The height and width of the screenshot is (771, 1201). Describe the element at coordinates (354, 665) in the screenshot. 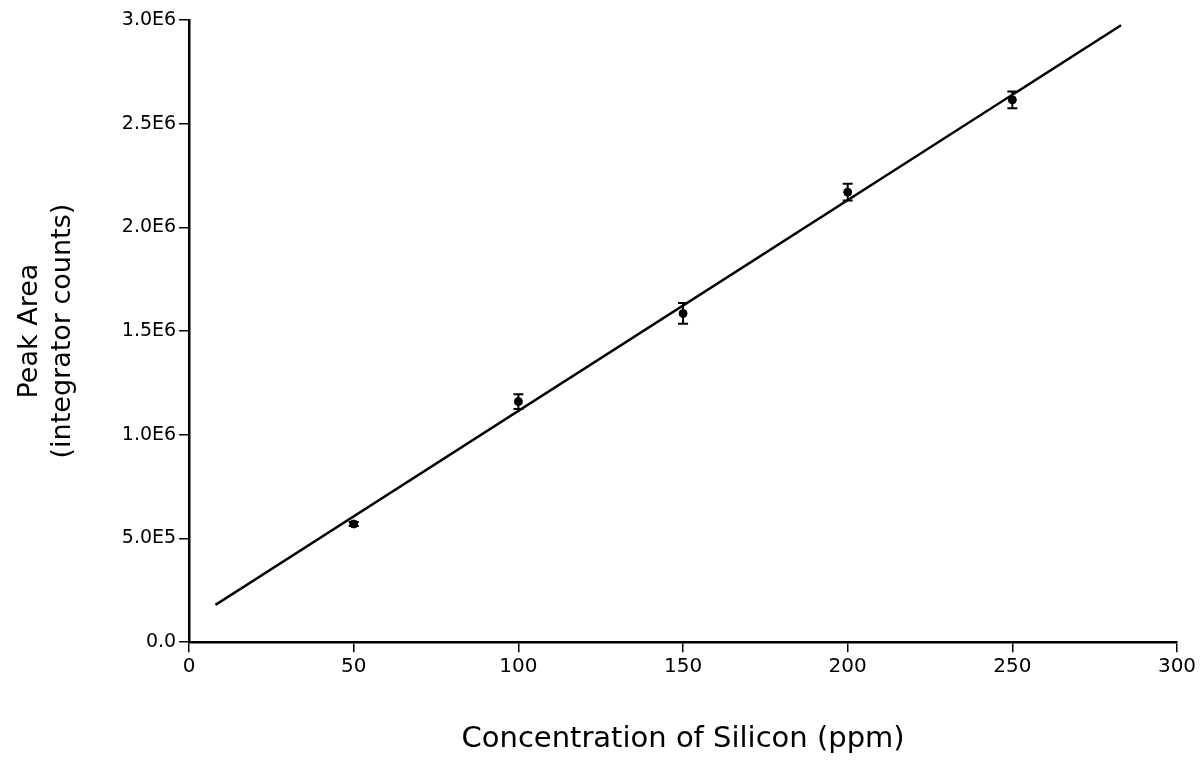

I see `x-tick-label: 50` at that location.